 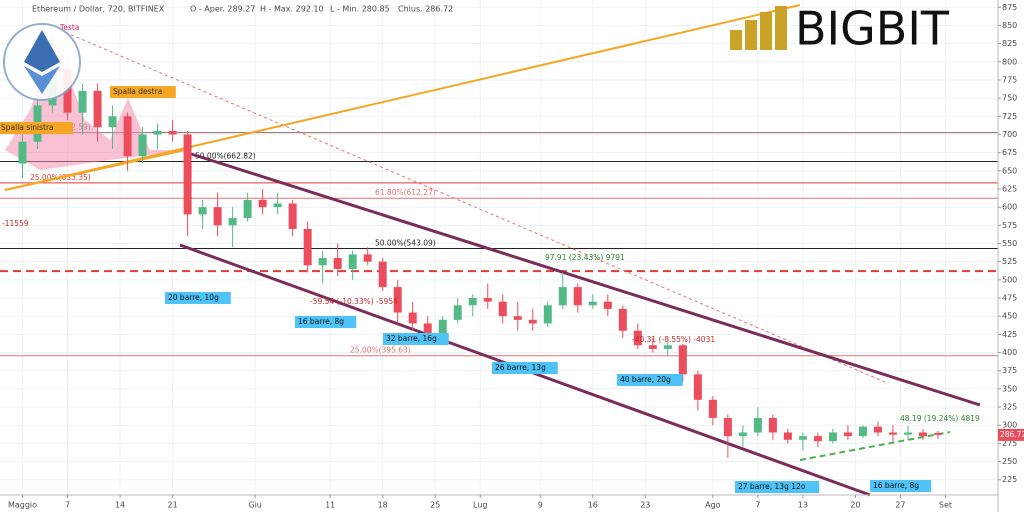 I want to click on eth-logo-top, so click(x=42, y=51).